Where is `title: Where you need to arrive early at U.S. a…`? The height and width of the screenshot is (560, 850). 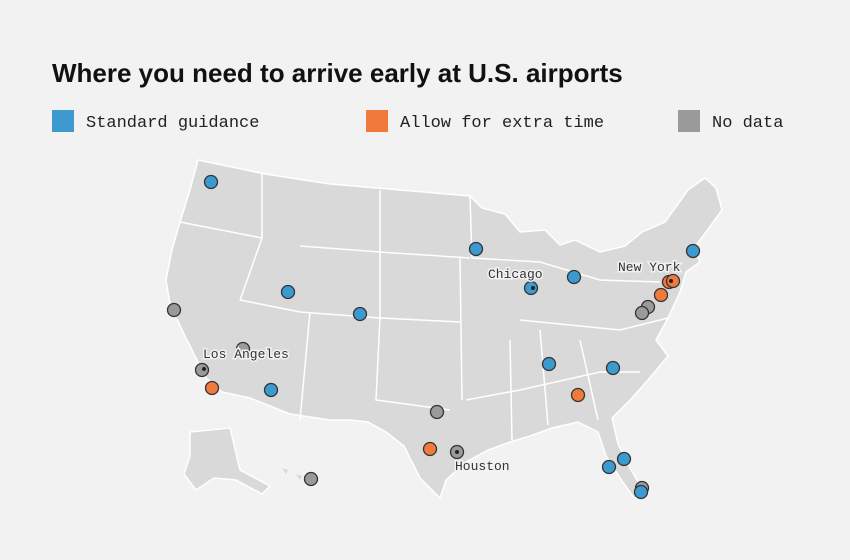
title: Where you need to arrive early at U.S. a… is located at coordinates (337, 73).